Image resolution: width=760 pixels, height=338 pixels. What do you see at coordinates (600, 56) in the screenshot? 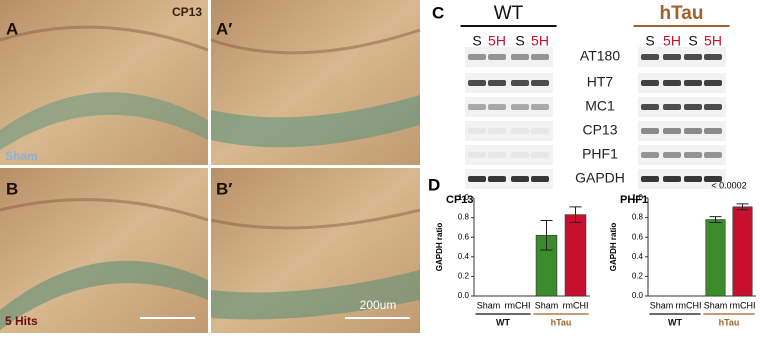
I see `row-label: AT180` at bounding box center [600, 56].